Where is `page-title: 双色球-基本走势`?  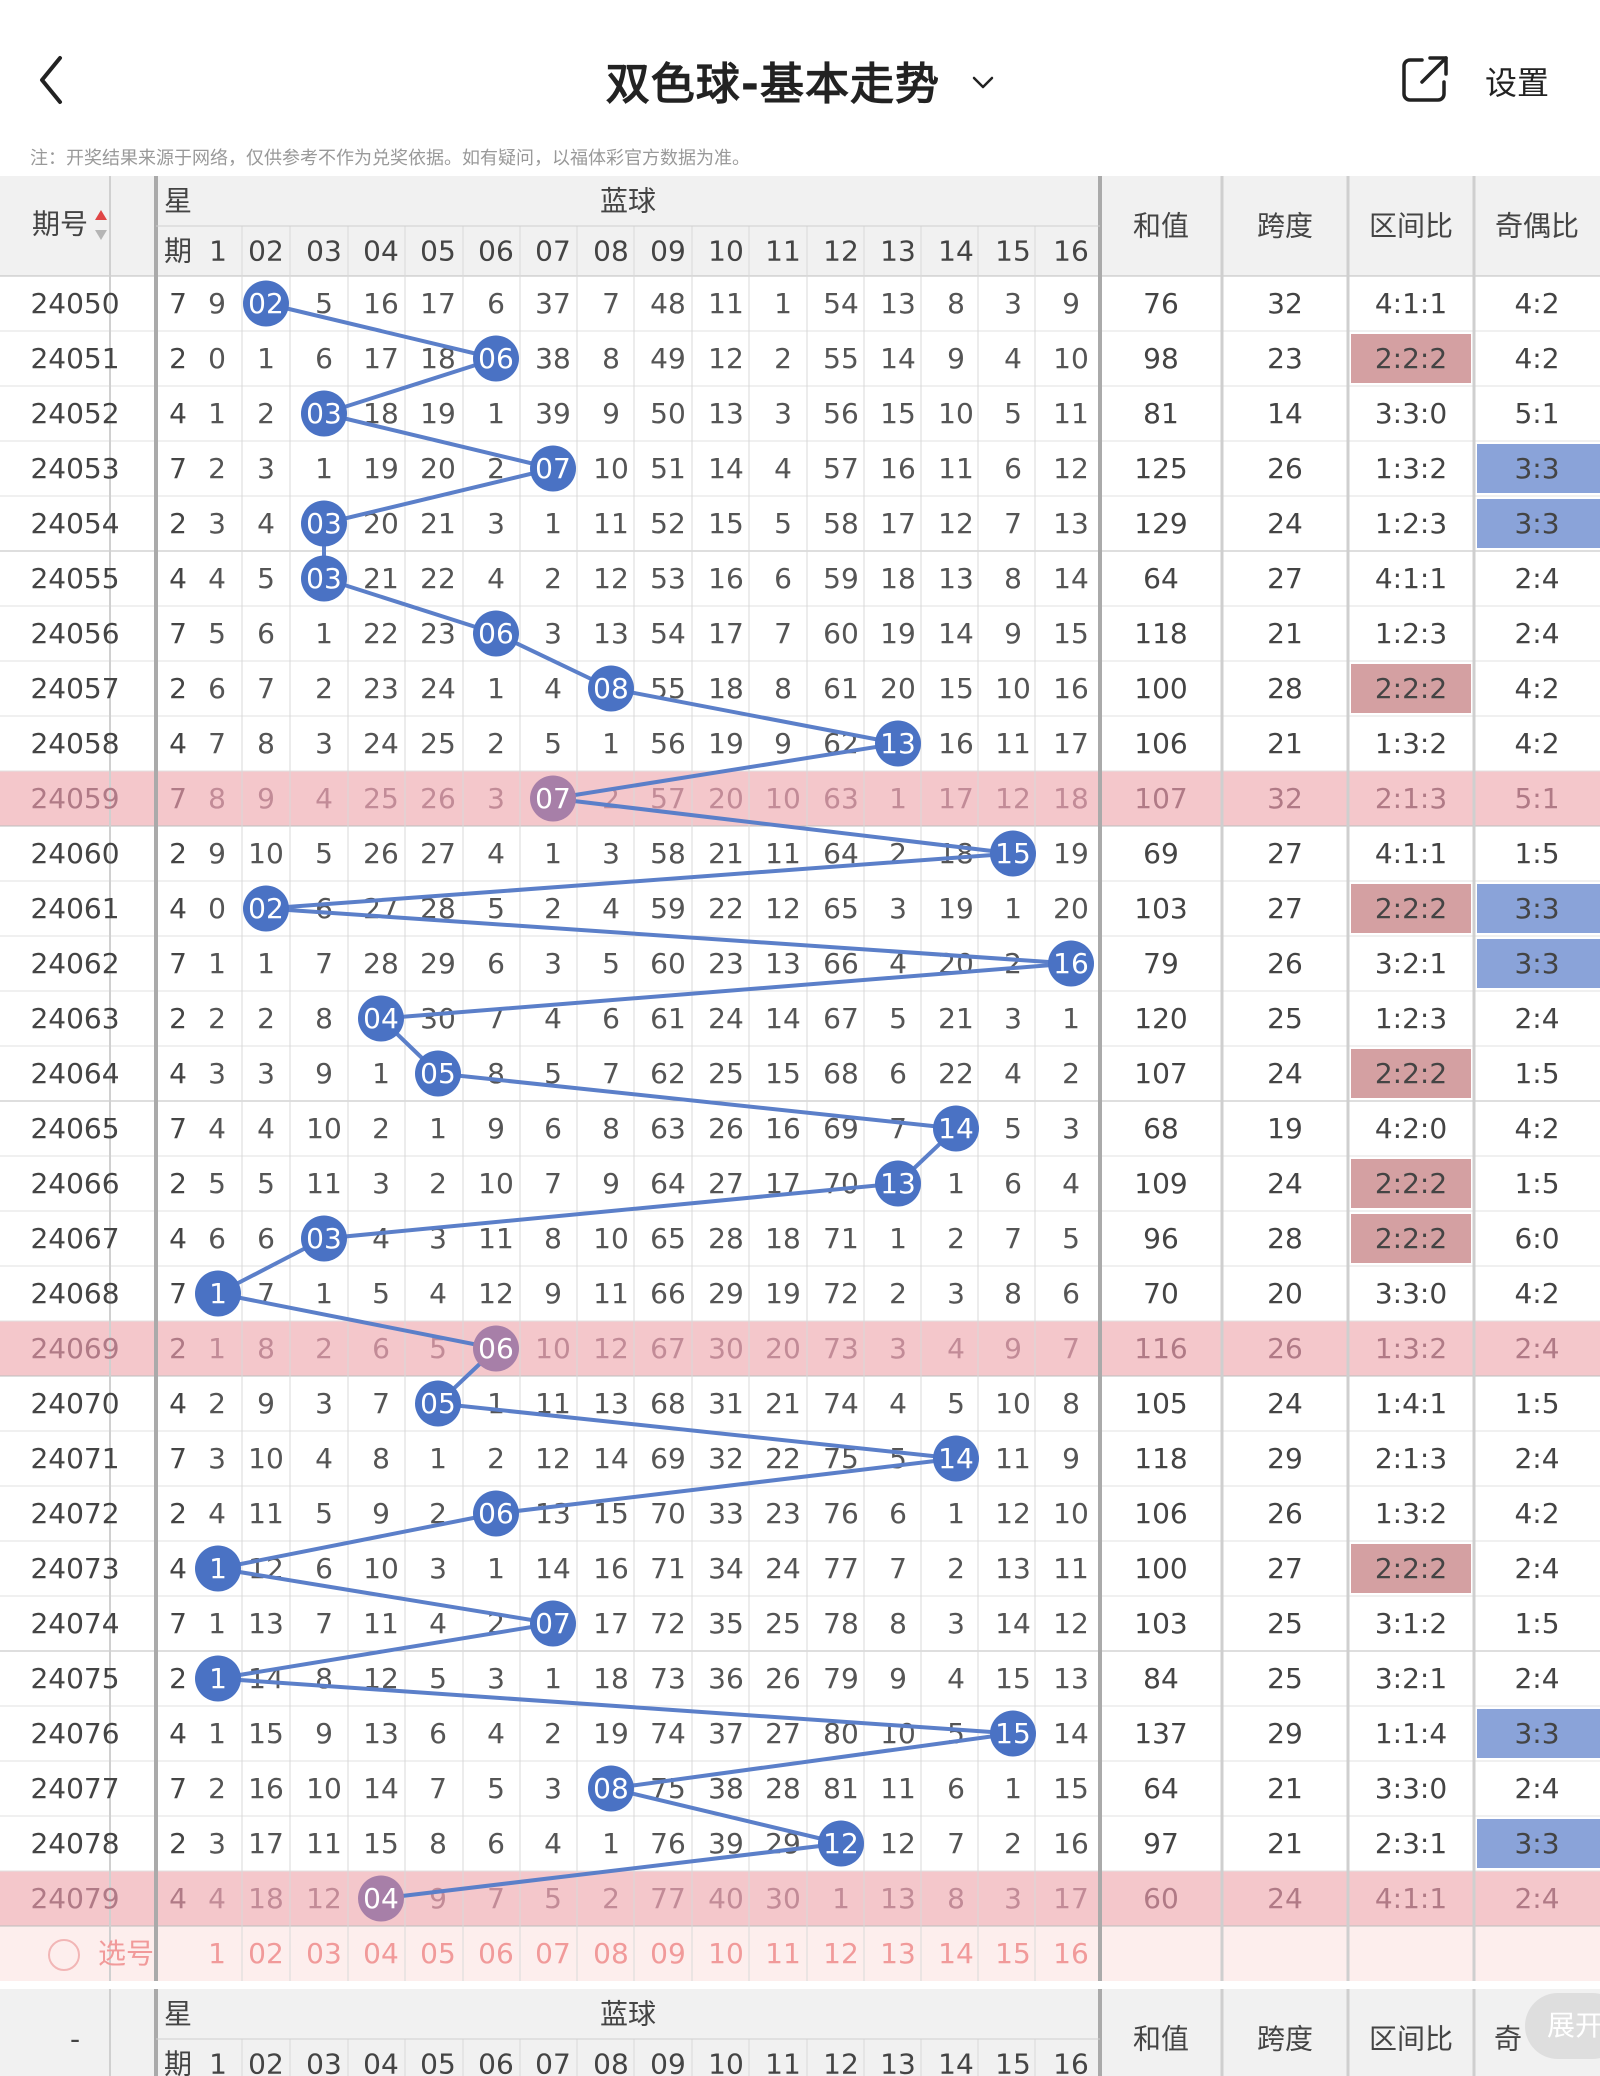 page-title: 双色球-基本走势 is located at coordinates (800, 80).